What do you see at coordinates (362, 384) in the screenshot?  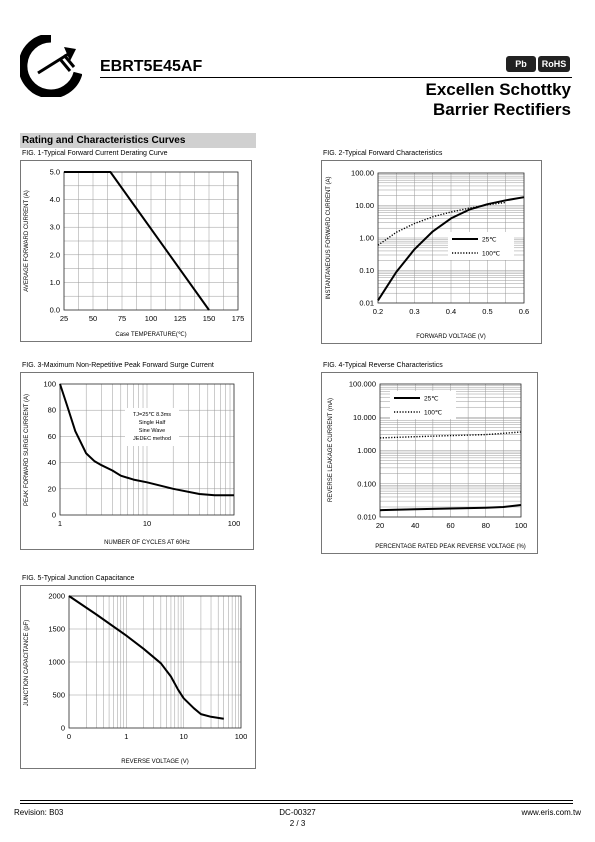 I see `fig4-ytick-label: 100.000` at bounding box center [362, 384].